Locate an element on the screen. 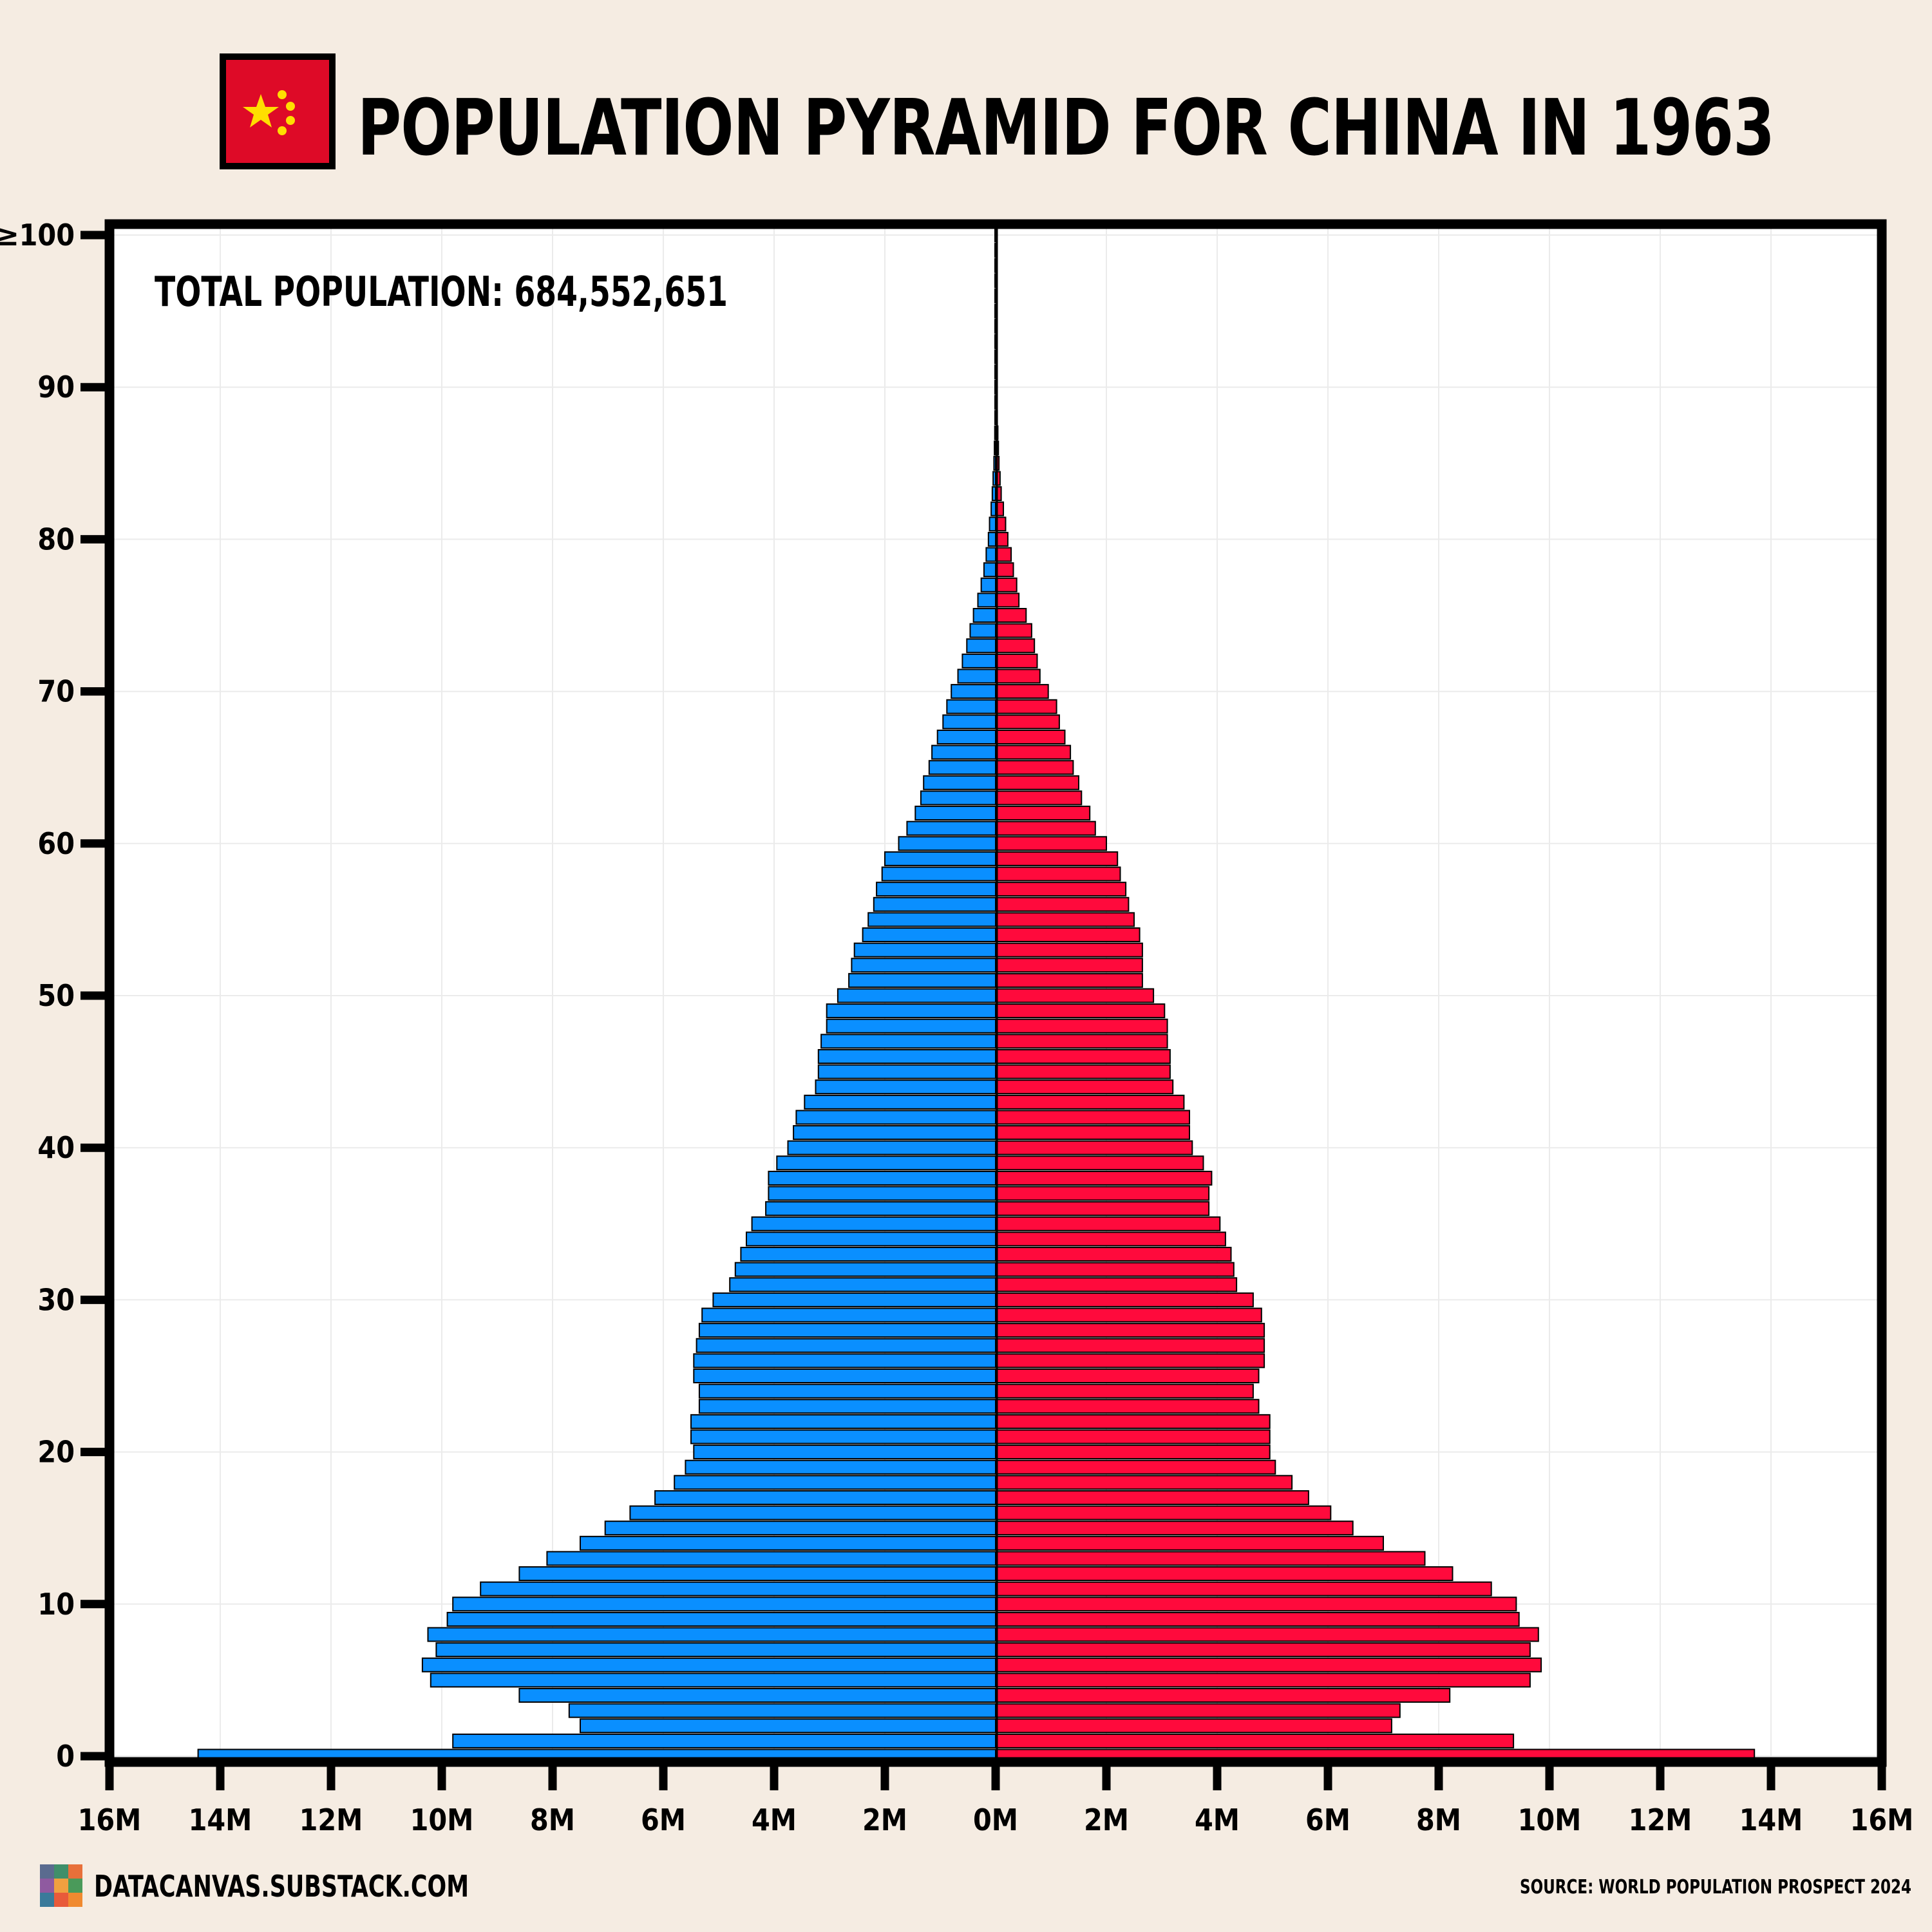 Image resolution: width=1932 pixels, height=1932 pixels. y-tick-label: 30 is located at coordinates (56, 1299).